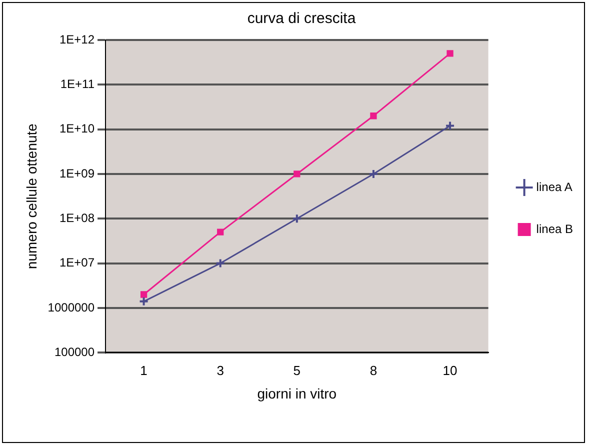 Image resolution: width=589 pixels, height=447 pixels. I want to click on x-tick-label: 8, so click(374, 370).